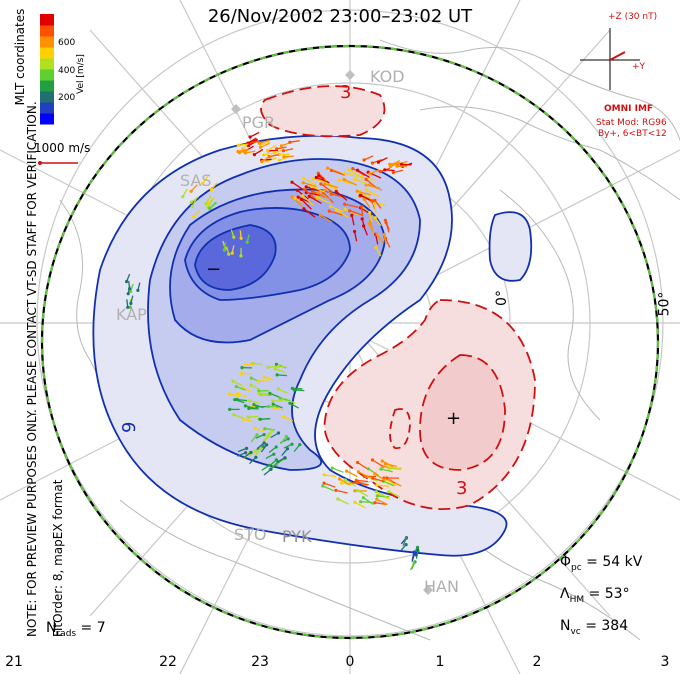 This screenshot has width=680, height=674. Describe the element at coordinates (260, 662) in the screenshot. I see `mlt-tick-23: 23` at that location.